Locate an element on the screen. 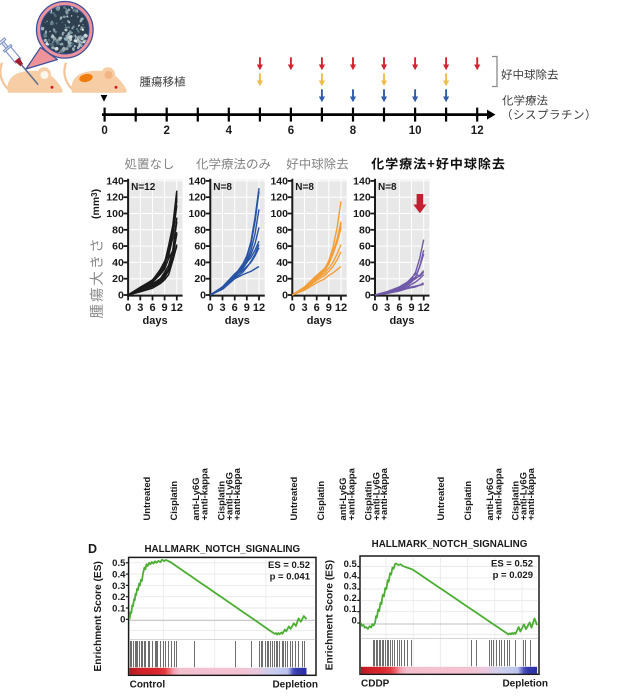 The height and width of the screenshot is (700, 620). svg-text: 8 is located at coordinates (353, 131).